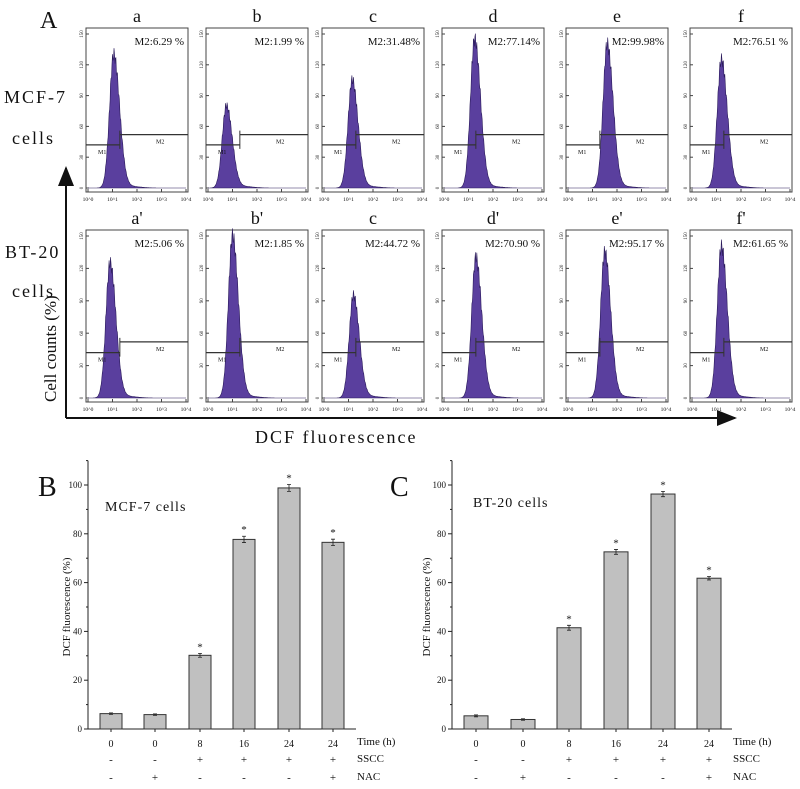  What do you see at coordinates (373, 16) in the screenshot?
I see `panel-label: c` at bounding box center [373, 16].